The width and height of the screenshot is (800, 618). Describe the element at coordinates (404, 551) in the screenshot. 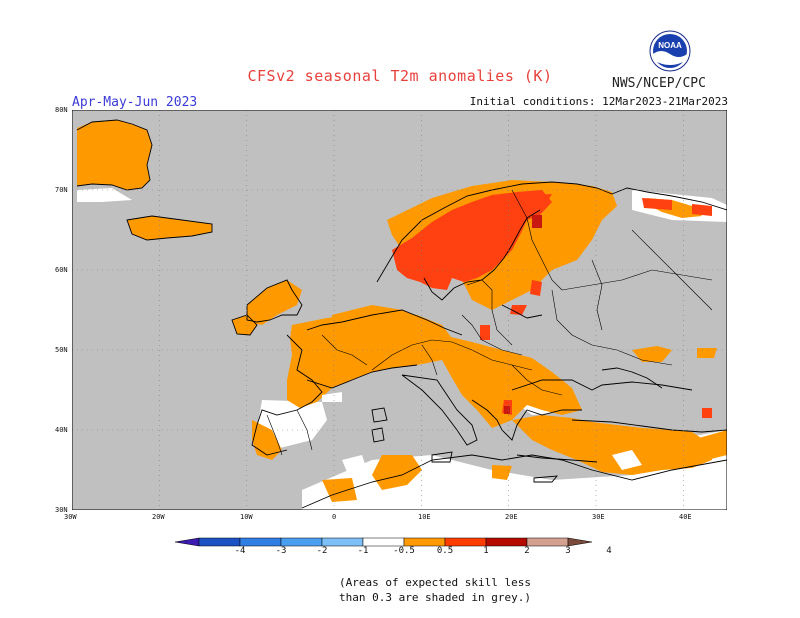

I see `legend-tick-label: -0.5` at that location.